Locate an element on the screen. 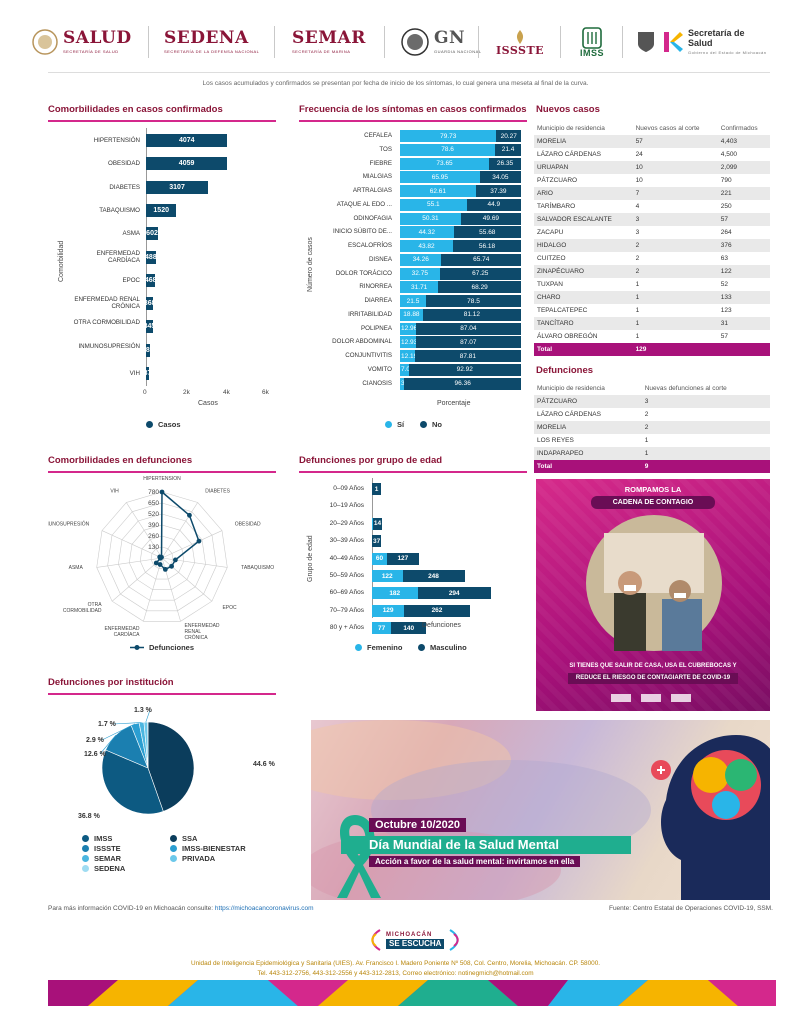  pie-slice is located at coordinates (171, 766).